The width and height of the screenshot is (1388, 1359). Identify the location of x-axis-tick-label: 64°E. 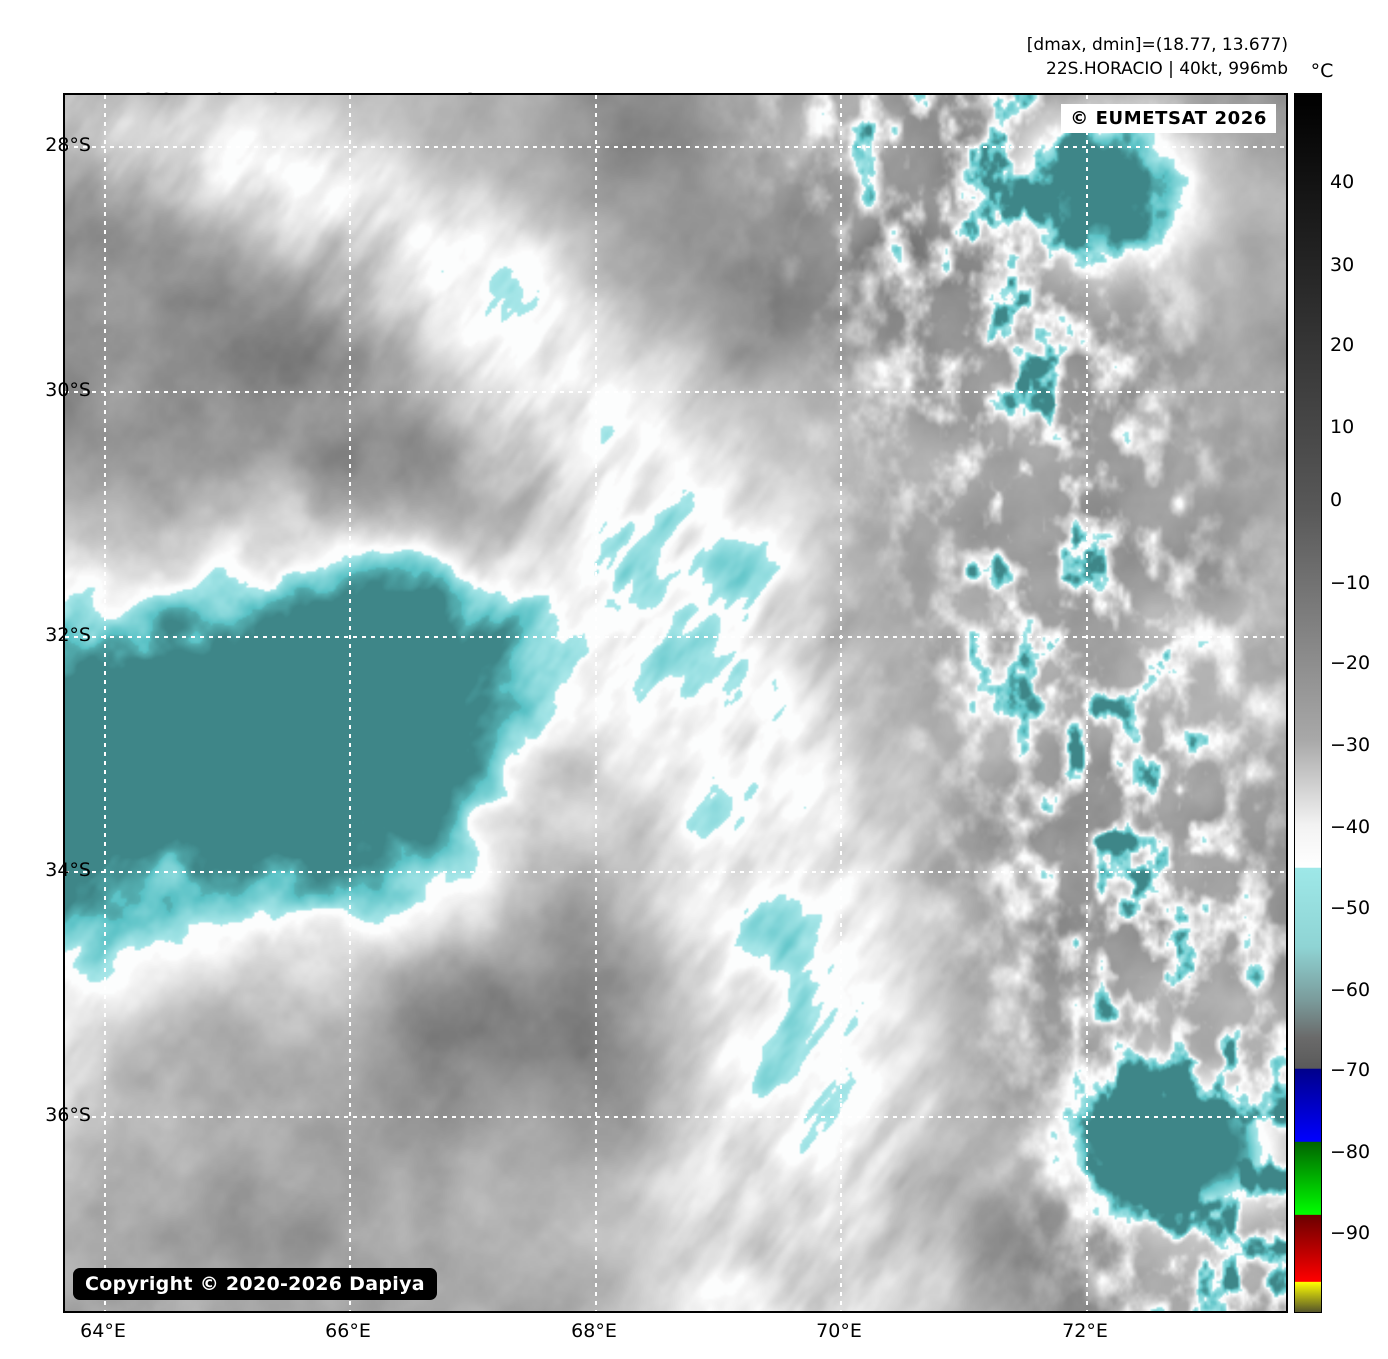
(103, 1331).